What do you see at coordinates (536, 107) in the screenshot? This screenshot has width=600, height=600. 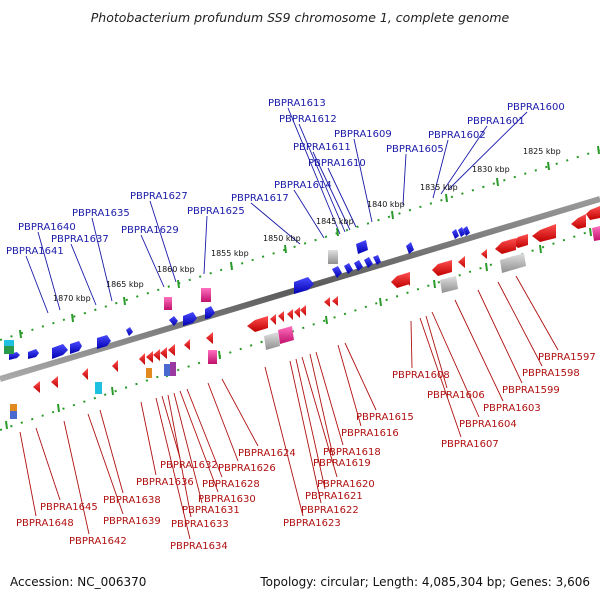 I see `gene-label-pbpra1600: PBPRA1600` at bounding box center [536, 107].